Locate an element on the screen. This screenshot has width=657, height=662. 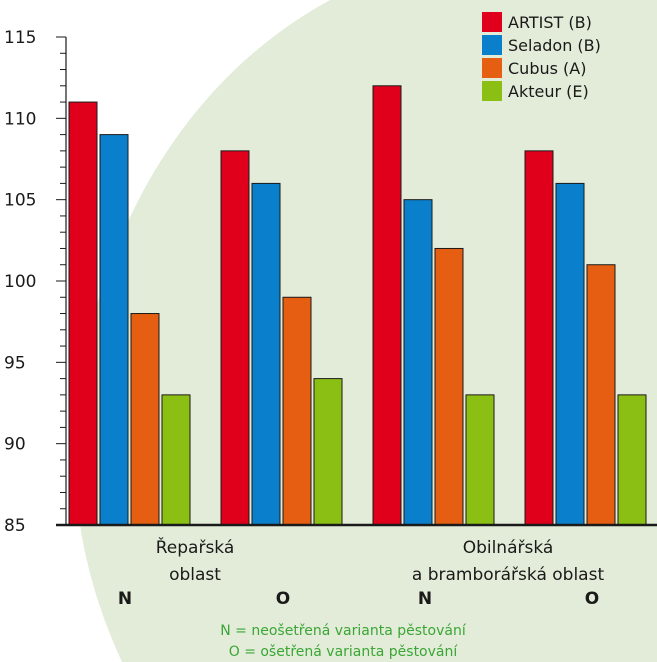
legend-label: Akteur (E) is located at coordinates (548, 91).